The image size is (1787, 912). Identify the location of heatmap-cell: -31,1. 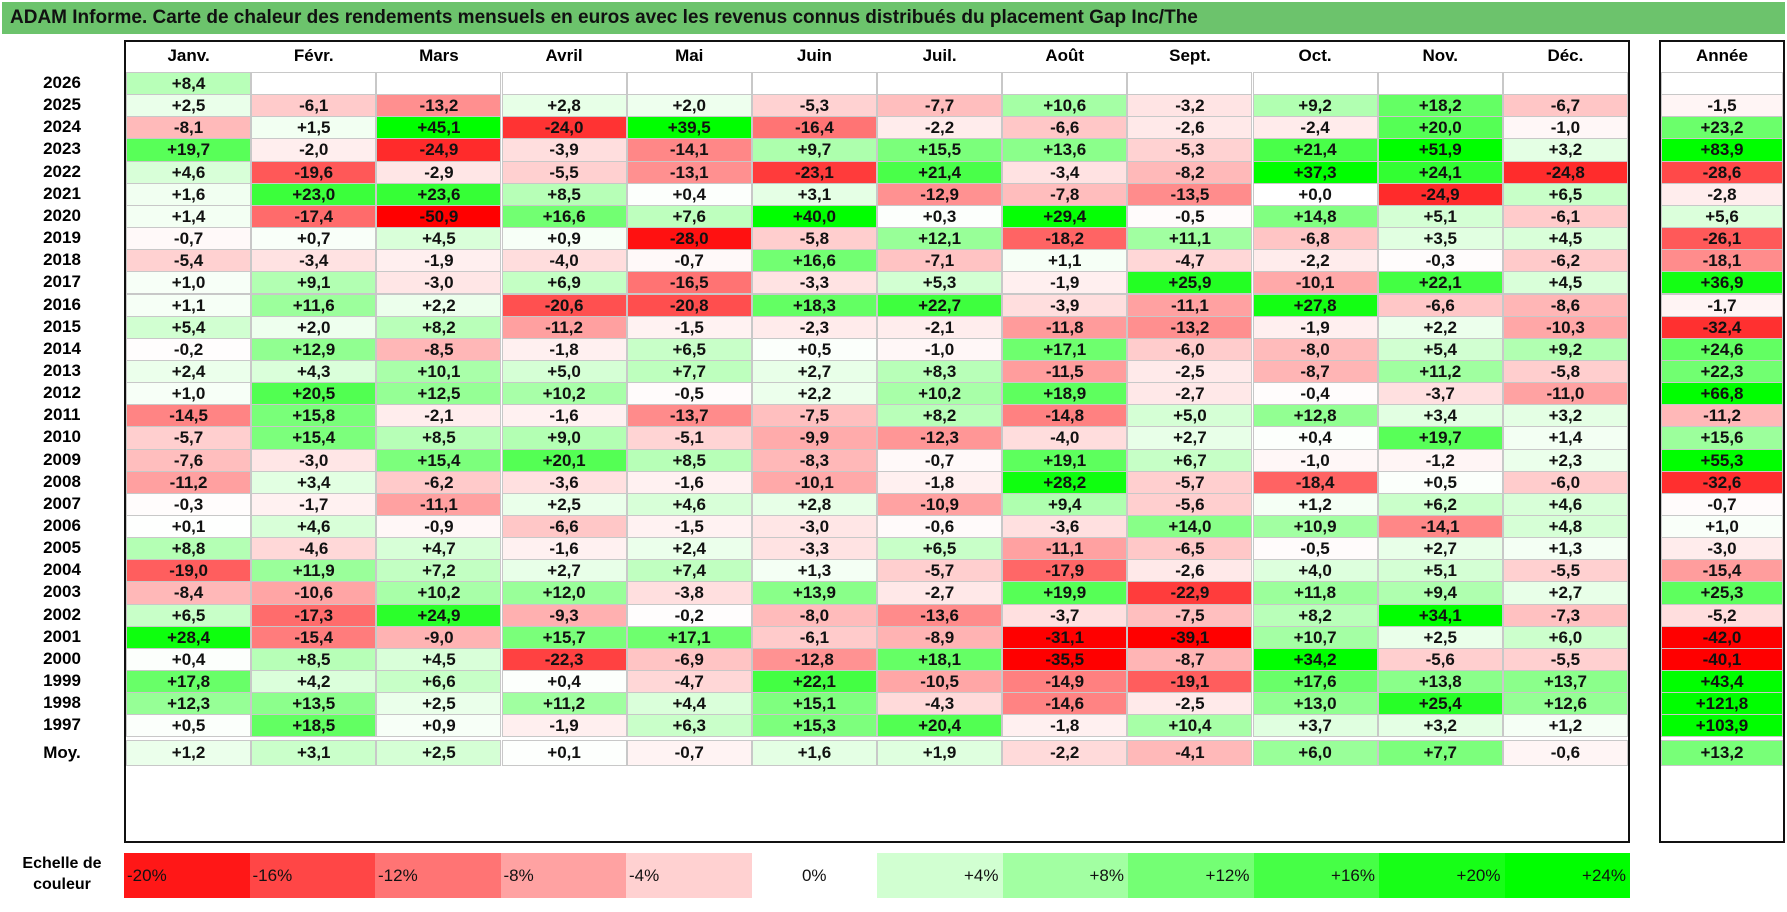
(1065, 637).